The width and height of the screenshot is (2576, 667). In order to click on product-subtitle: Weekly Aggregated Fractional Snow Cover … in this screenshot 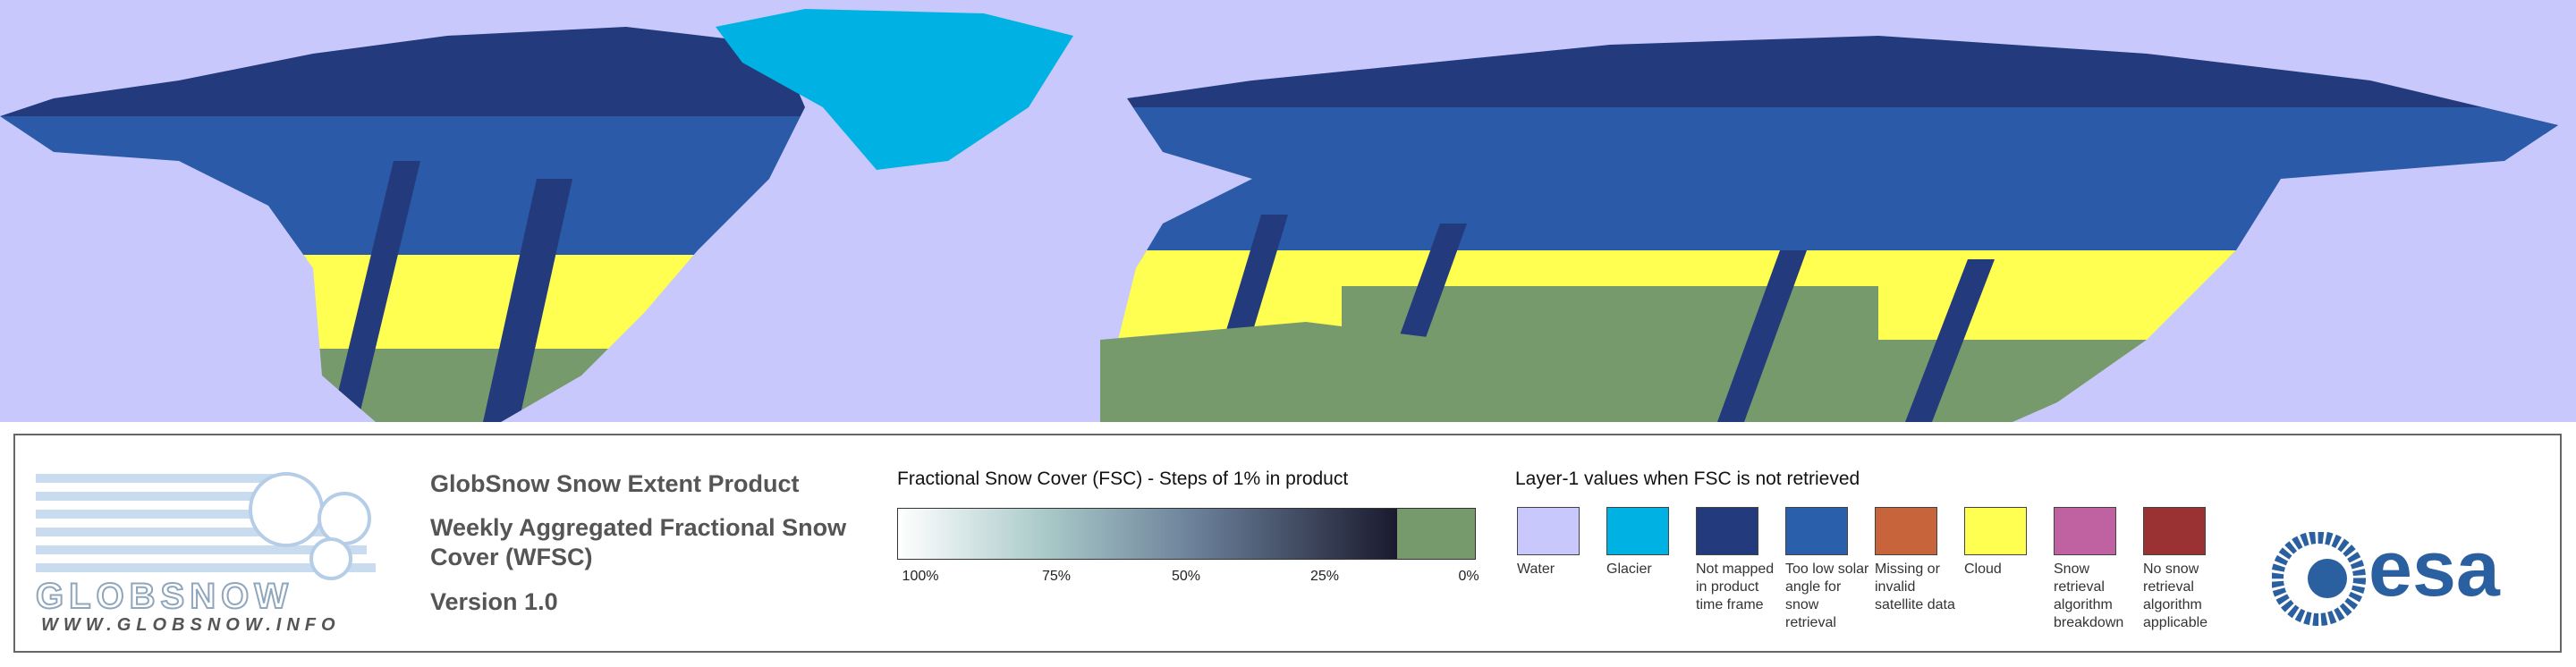, I will do `click(638, 542)`.